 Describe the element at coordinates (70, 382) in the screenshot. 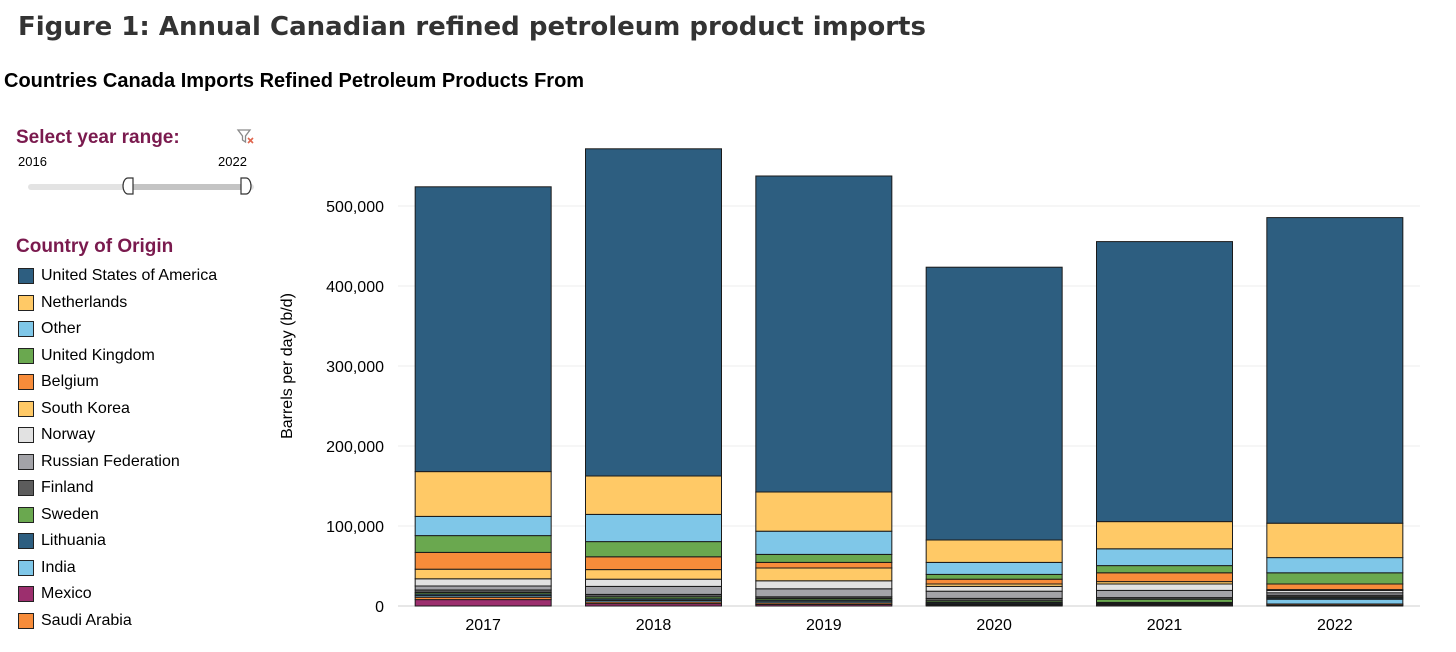

I see `legend-label: Belgium` at that location.